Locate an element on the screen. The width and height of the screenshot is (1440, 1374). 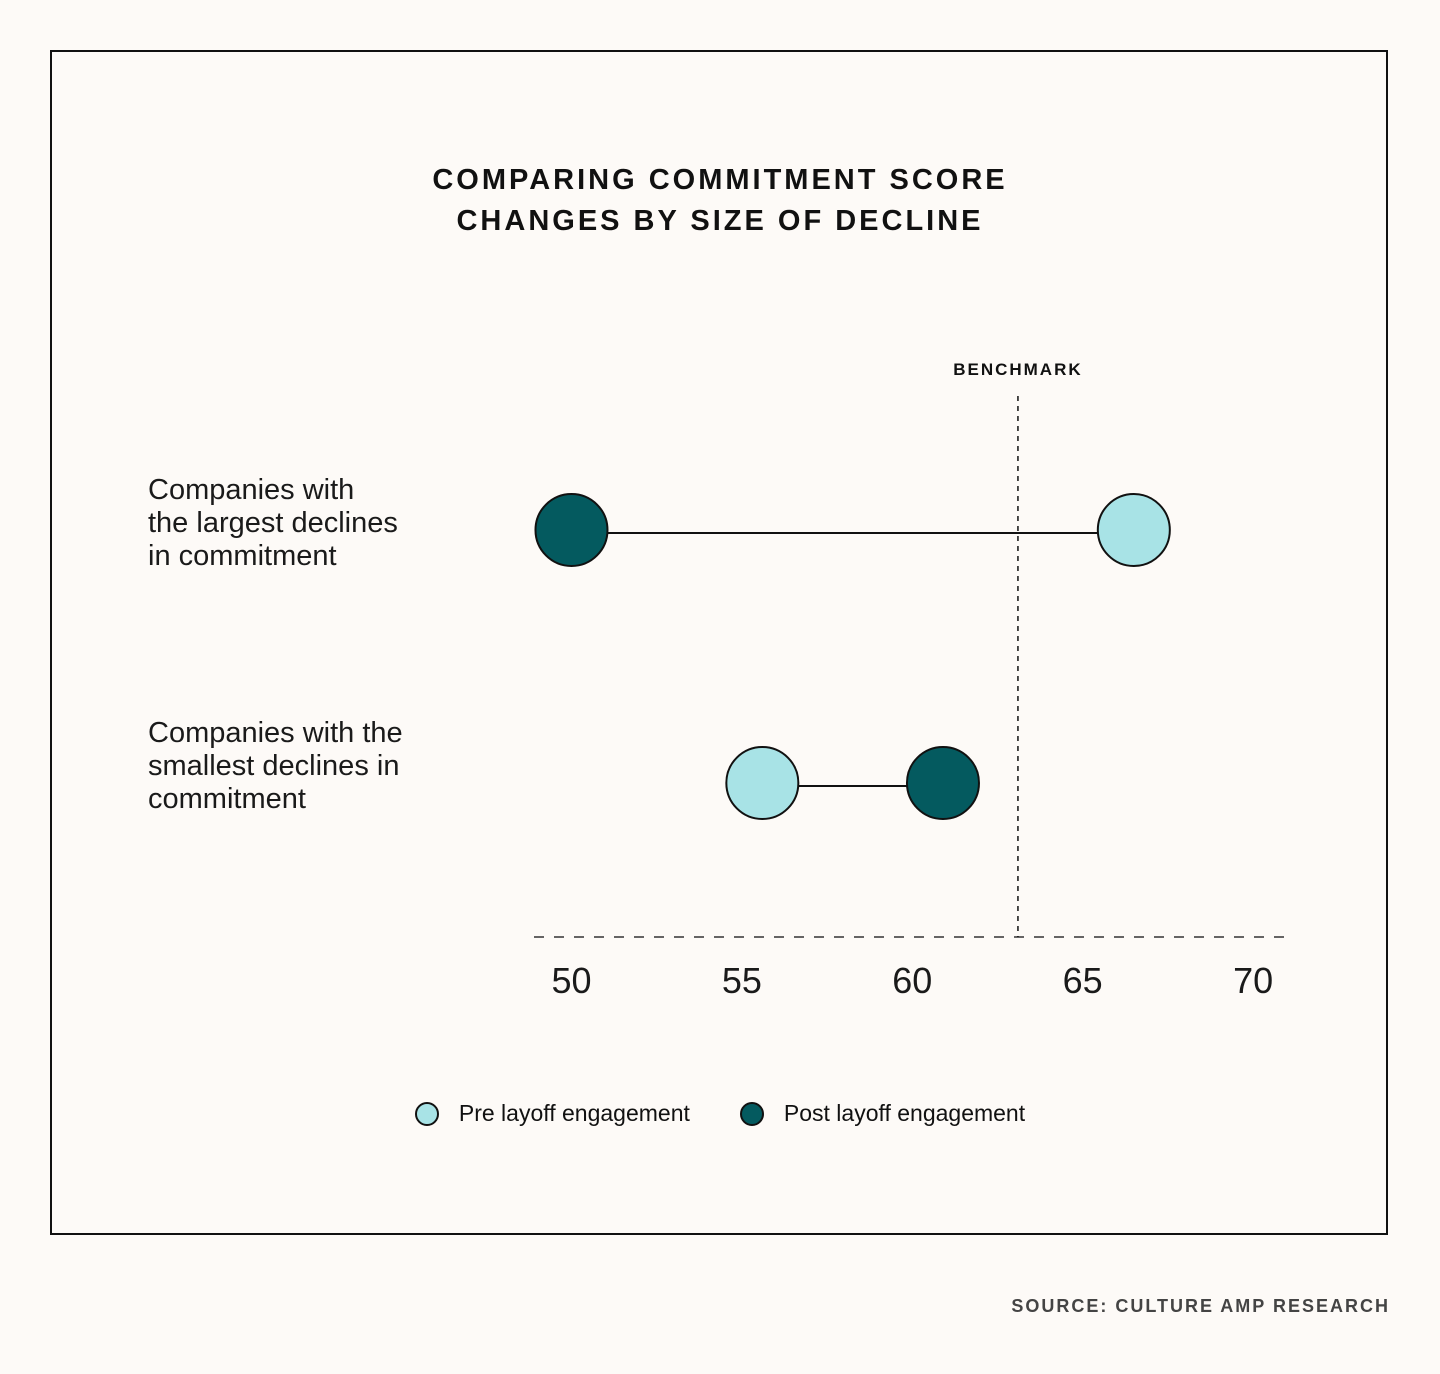
legend-item-post: Post layoff engagement is located at coordinates (882, 1113).